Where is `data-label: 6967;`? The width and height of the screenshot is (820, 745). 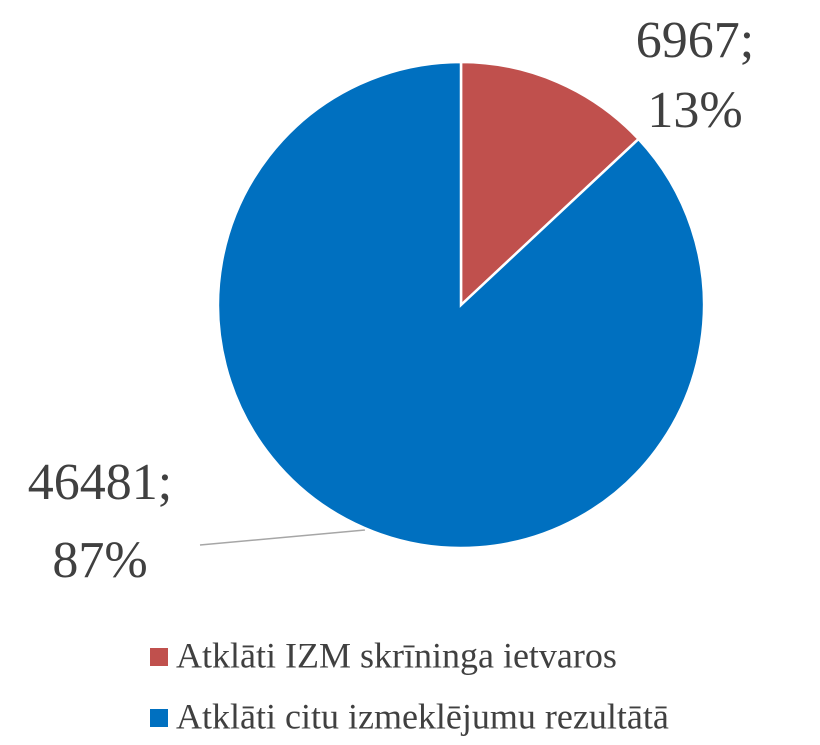
data-label: 6967; is located at coordinates (695, 40).